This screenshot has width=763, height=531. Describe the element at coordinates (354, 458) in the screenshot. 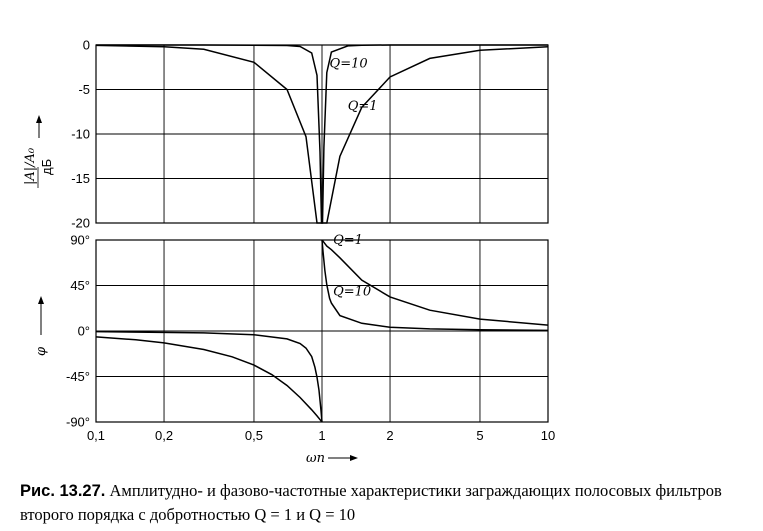

I see `phase-xlabel-arrowhead` at that location.